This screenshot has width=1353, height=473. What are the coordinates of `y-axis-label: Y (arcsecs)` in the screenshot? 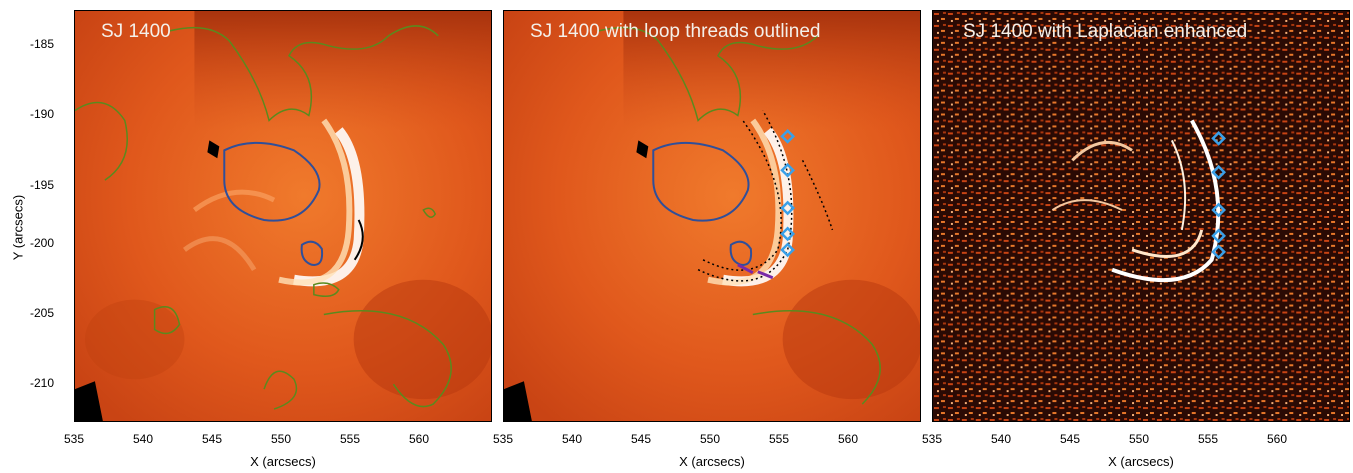 It's located at (18, 227).